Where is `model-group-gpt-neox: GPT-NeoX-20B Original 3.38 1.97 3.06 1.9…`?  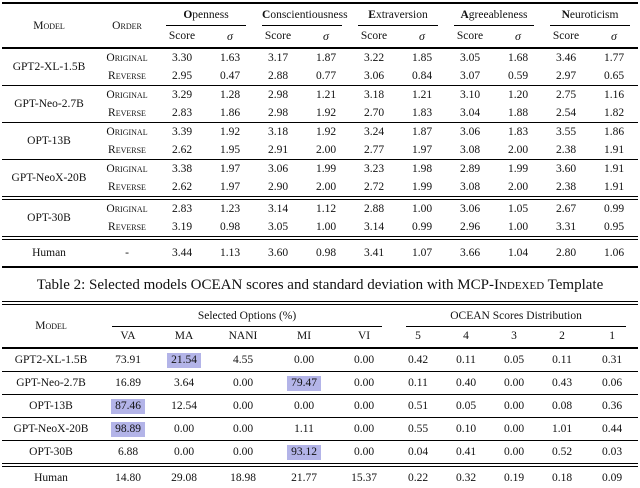 model-group-gpt-neox: GPT-NeoX-20B Original 3.38 1.97 3.06 1.9… is located at coordinates (320, 179).